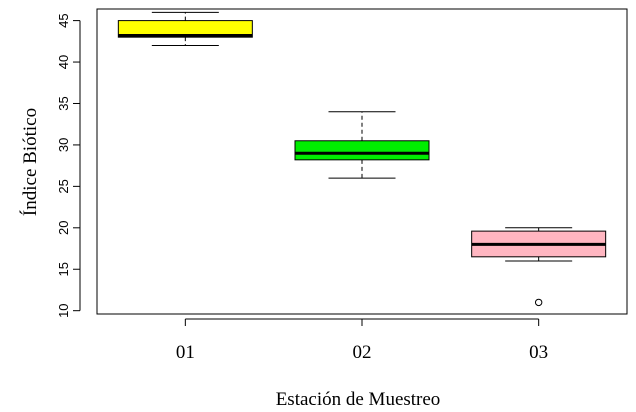  What do you see at coordinates (362, 352) in the screenshot?
I see `x-tick-label: 02` at bounding box center [362, 352].